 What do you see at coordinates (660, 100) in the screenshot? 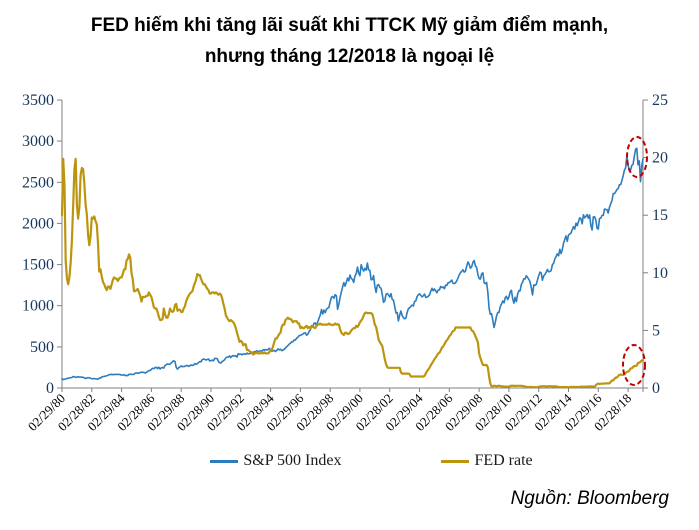
I see `y-right-tick-label: 25` at bounding box center [660, 100].